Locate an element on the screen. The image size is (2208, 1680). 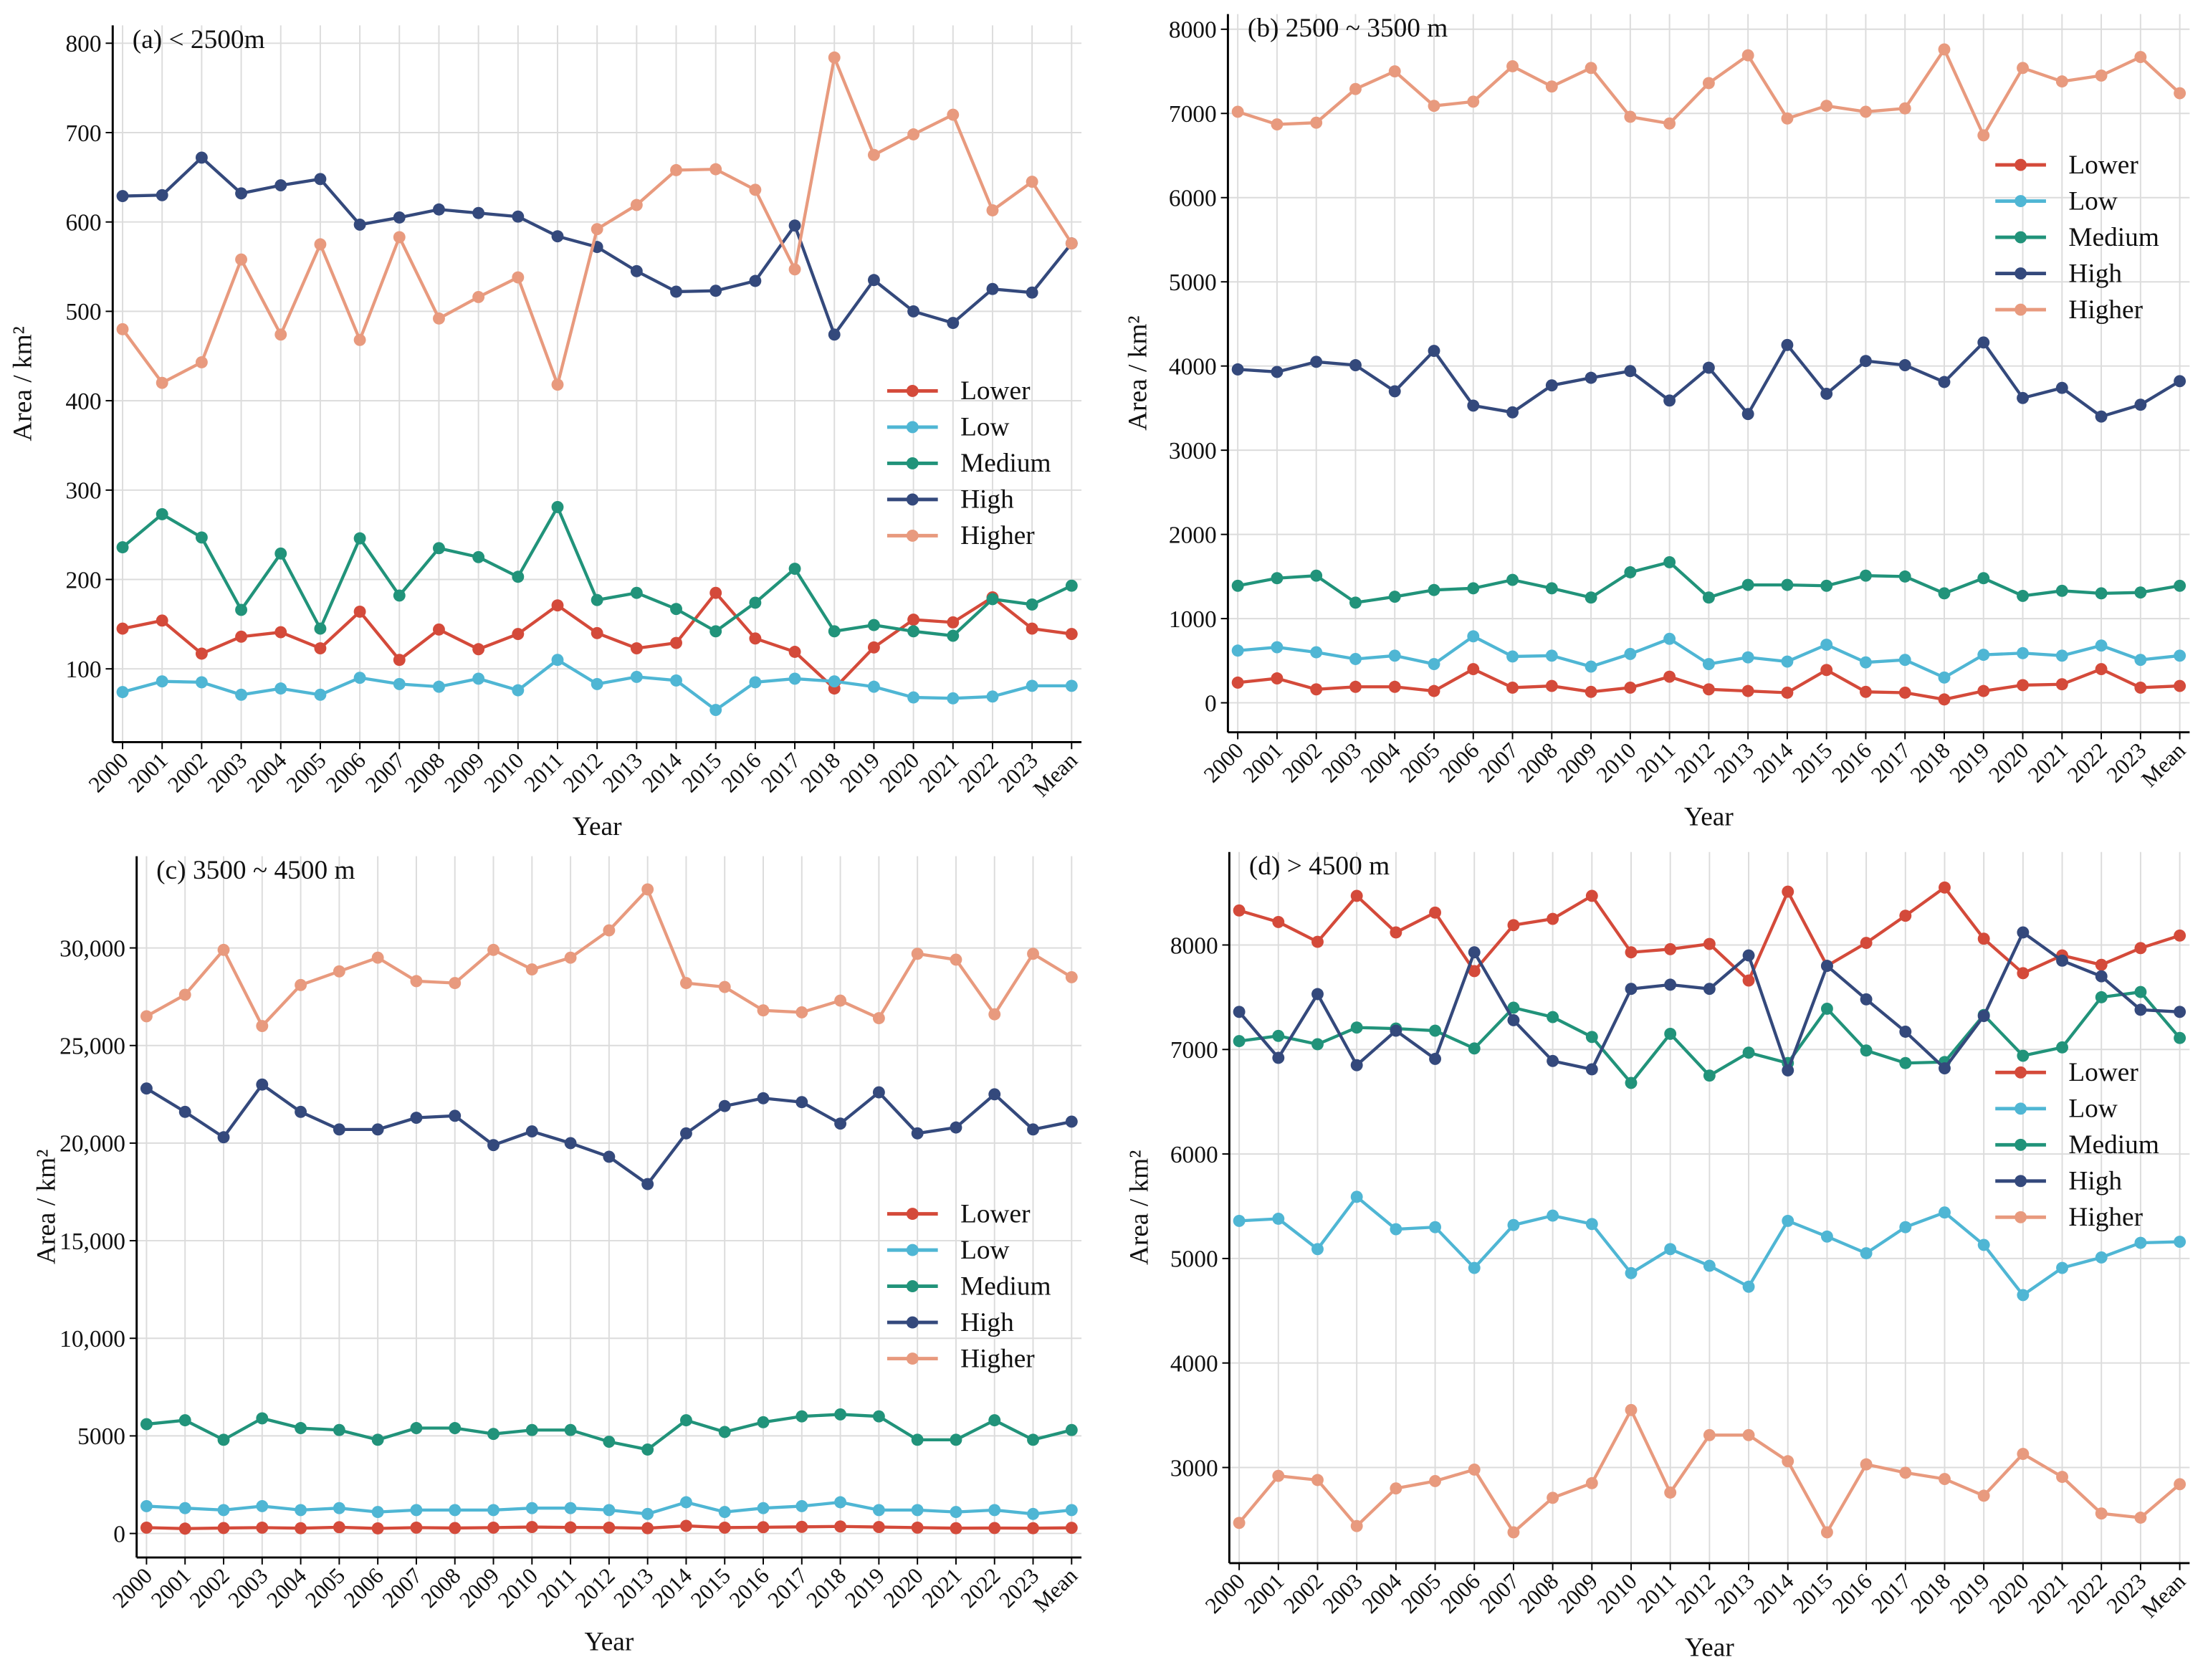
x-tick-label: 2001 is located at coordinates (1264, 1593).